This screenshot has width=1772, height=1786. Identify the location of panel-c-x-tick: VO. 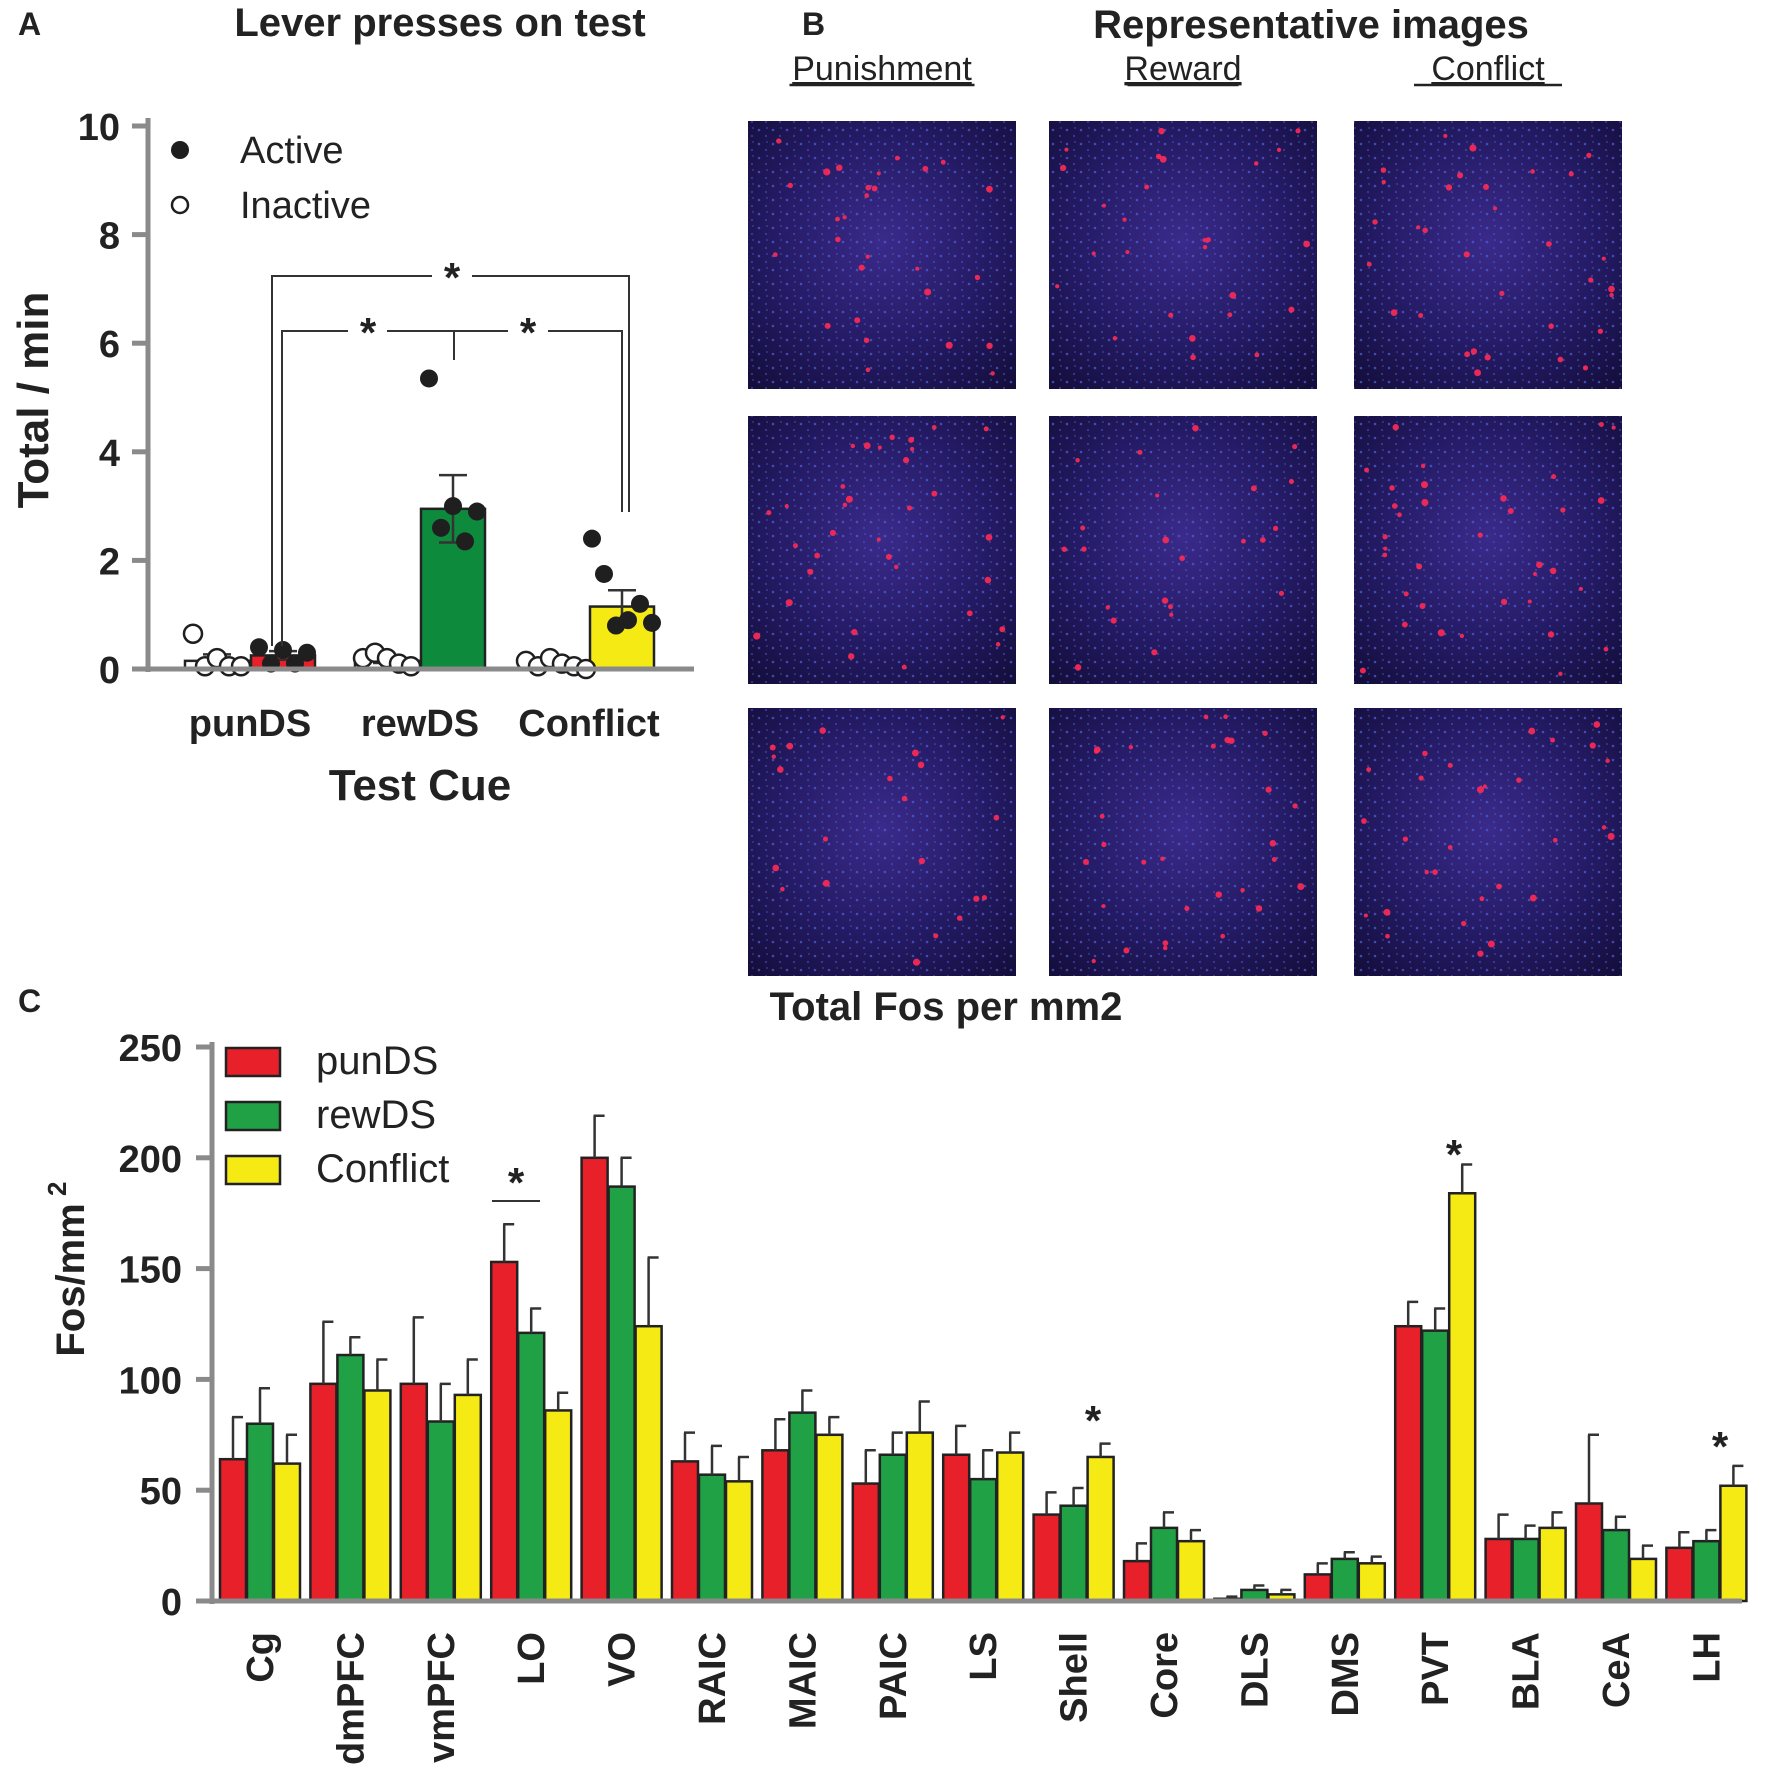
(623, 1659).